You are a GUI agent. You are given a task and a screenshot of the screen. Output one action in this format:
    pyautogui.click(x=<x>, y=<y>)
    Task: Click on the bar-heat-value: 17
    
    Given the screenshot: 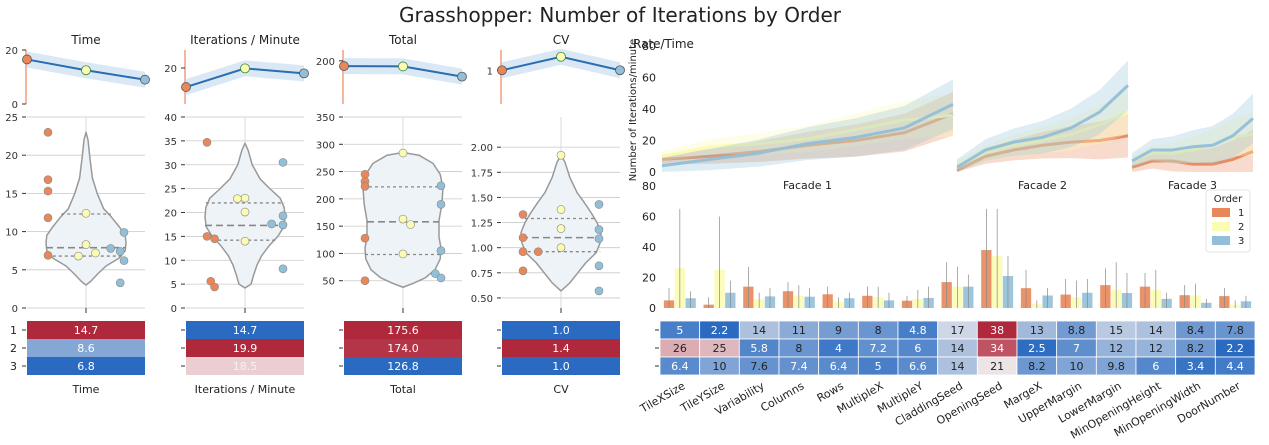 What is the action you would take?
    pyautogui.click(x=958, y=330)
    